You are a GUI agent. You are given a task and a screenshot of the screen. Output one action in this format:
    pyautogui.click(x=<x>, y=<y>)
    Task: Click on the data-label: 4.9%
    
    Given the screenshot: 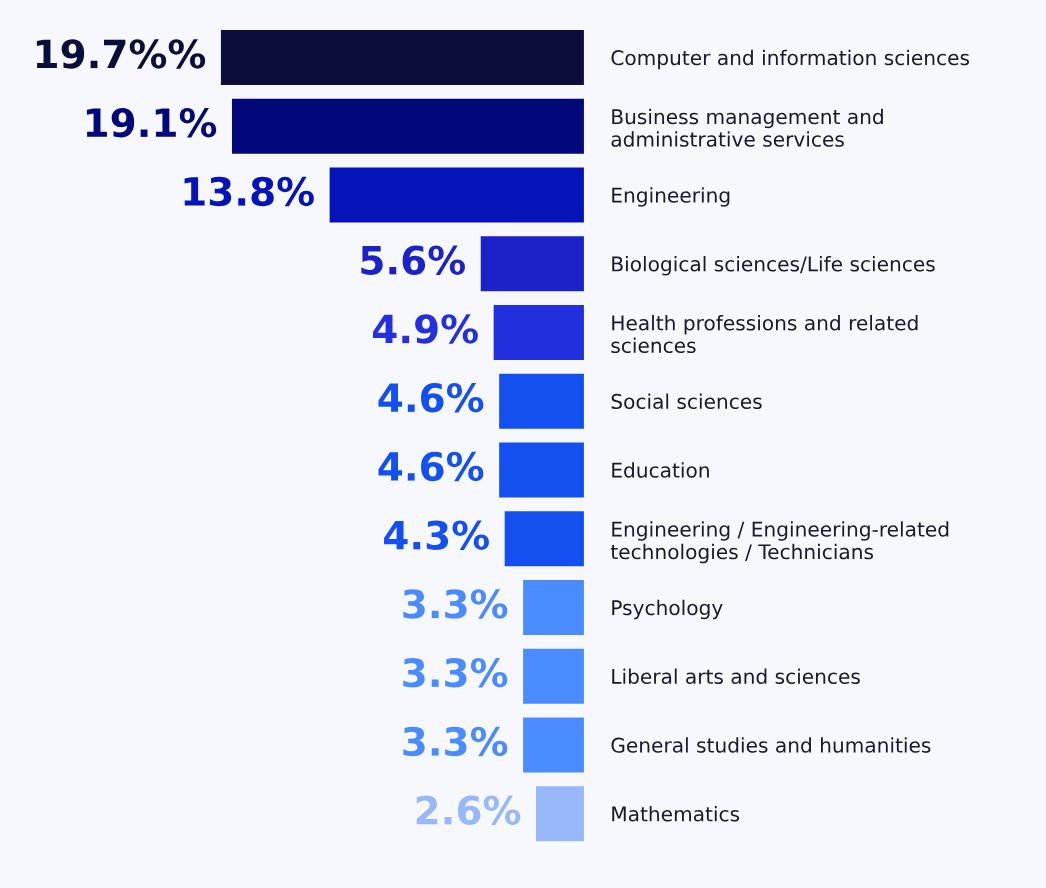 What is the action you would take?
    pyautogui.click(x=425, y=329)
    